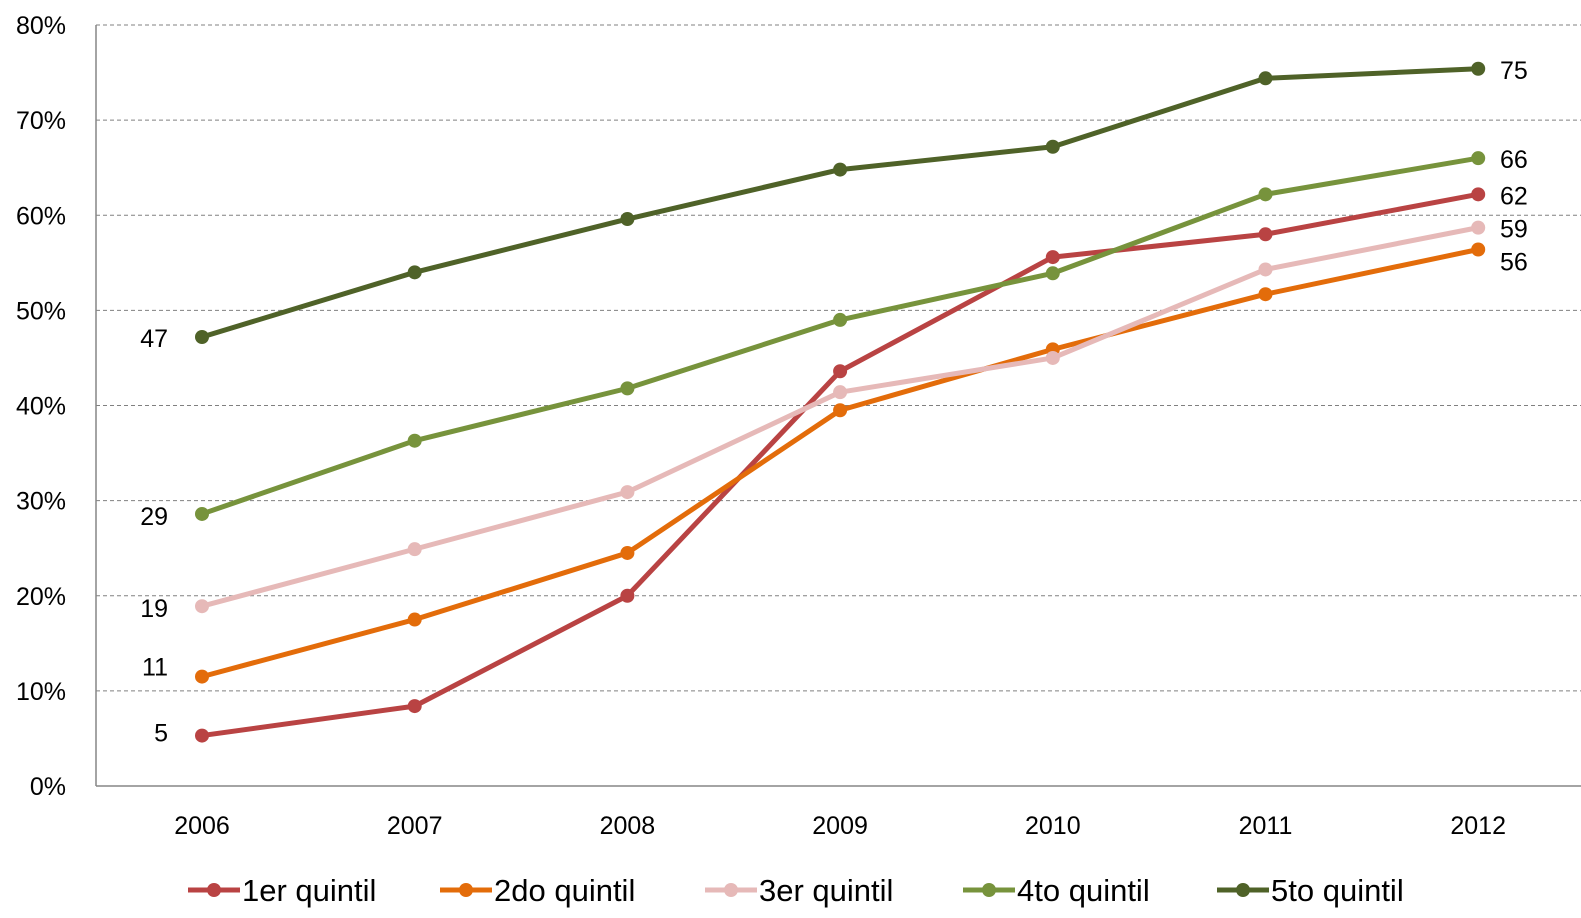 This screenshot has width=1581, height=918. I want to click on x-tick-label: 2008, so click(628, 826).